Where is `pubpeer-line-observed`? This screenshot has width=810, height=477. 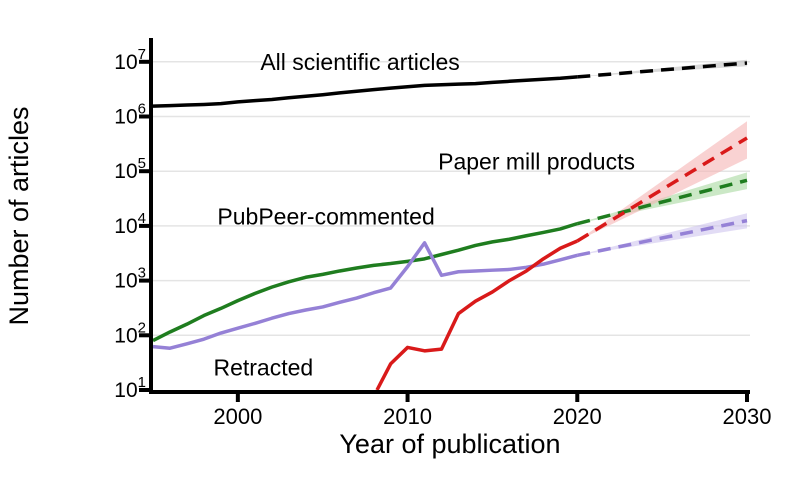
pubpeer-line-observed is located at coordinates (365, 282).